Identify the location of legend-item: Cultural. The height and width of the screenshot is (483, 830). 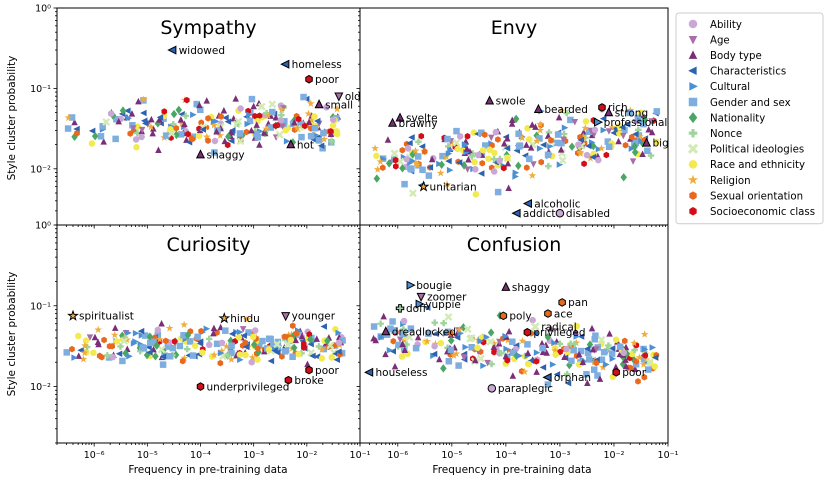
(719, 87).